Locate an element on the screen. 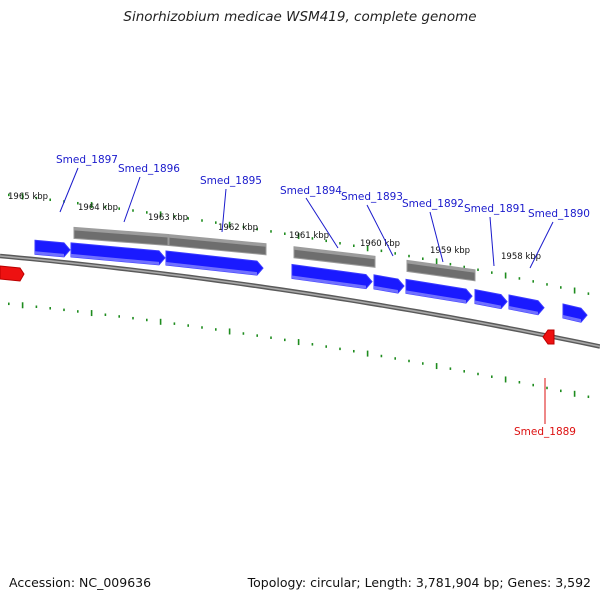 Image resolution: width=600 pixels, height=600 pixels. gene-label-smed-1893: Smed_1893 is located at coordinates (372, 197).